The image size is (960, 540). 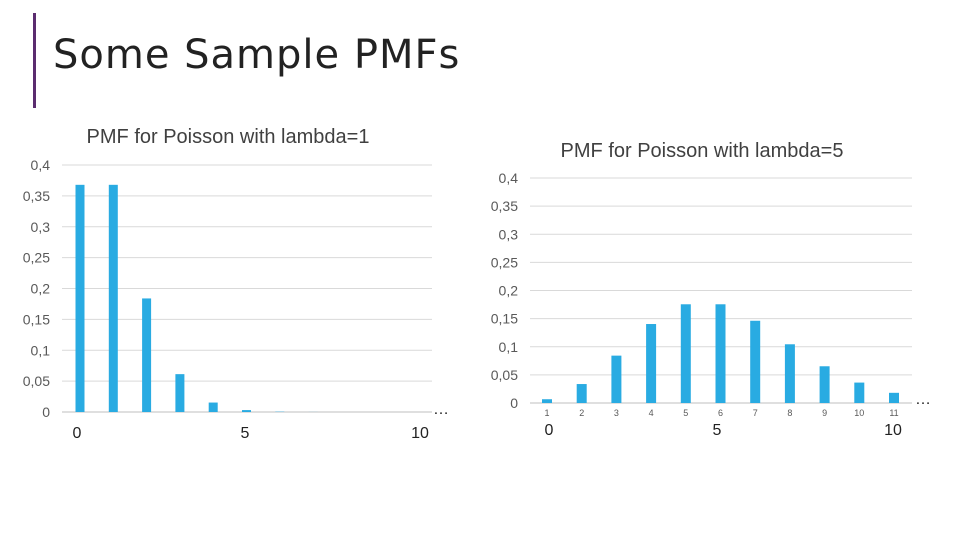 I want to click on chart1-y-tick-label: 0,35, so click(x=36, y=196).